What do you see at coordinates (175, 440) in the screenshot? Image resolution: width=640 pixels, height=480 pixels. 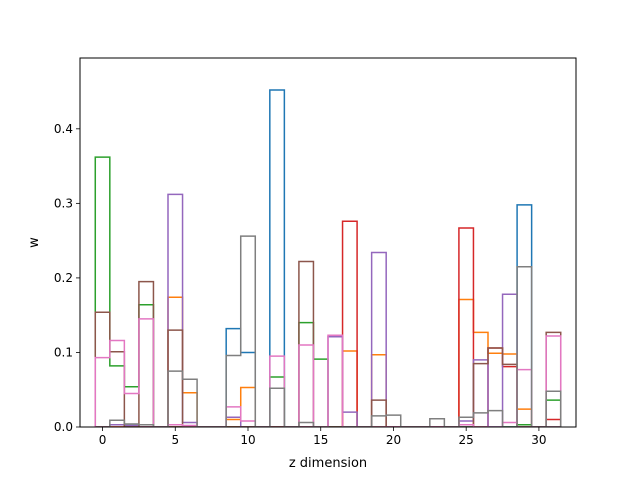 I see `x-tick-label: 5` at bounding box center [175, 440].